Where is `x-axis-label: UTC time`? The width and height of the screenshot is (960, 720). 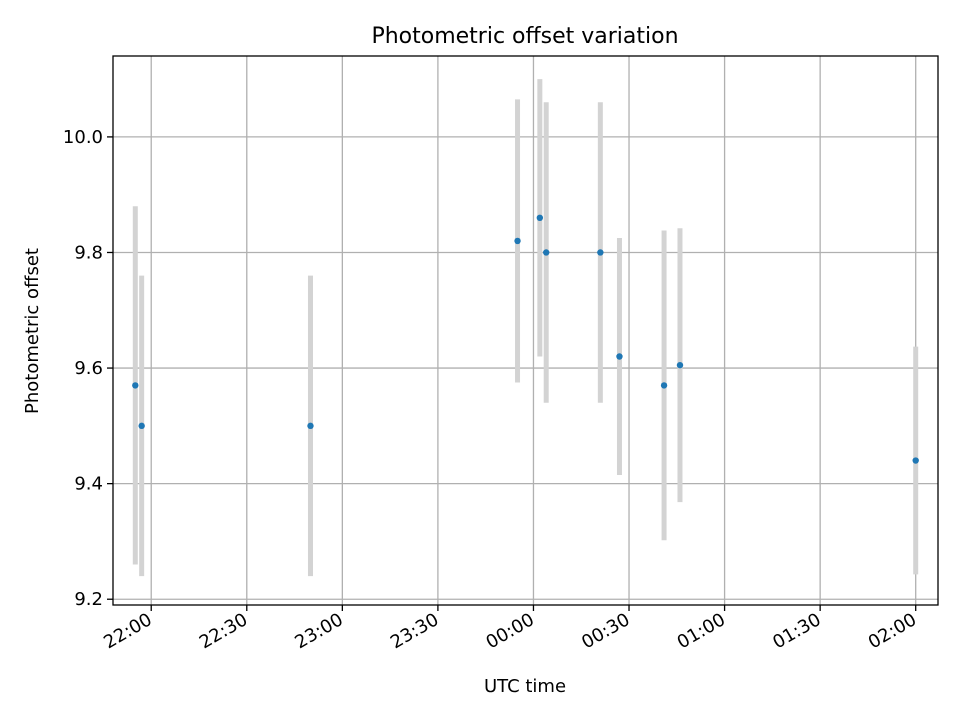
x-axis-label: UTC time is located at coordinates (525, 686).